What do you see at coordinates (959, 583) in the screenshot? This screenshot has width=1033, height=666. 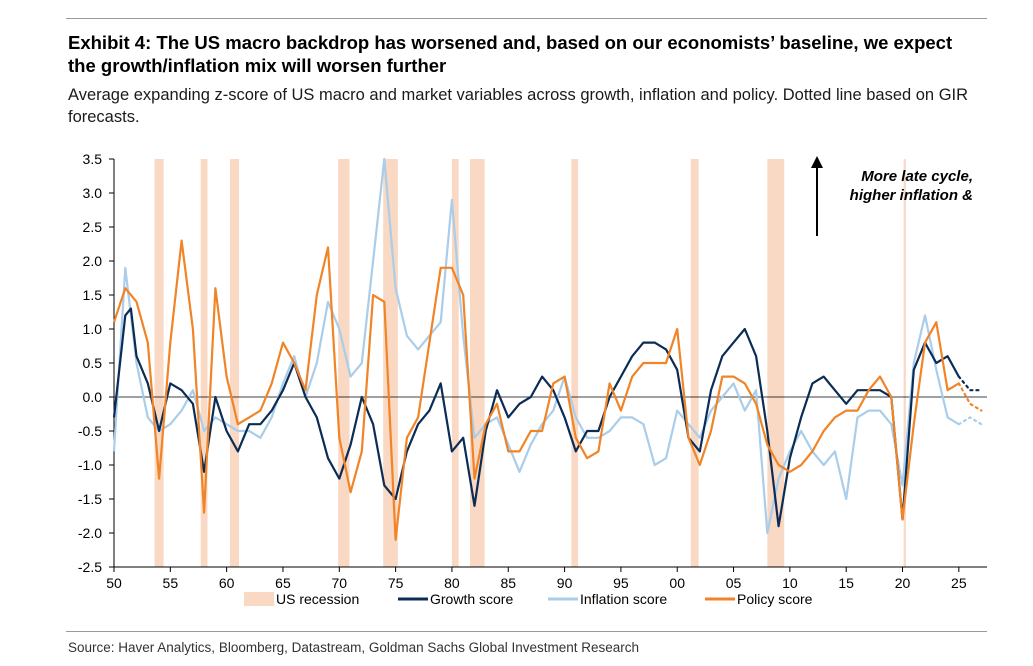 I see `x-tick-label: 25` at bounding box center [959, 583].